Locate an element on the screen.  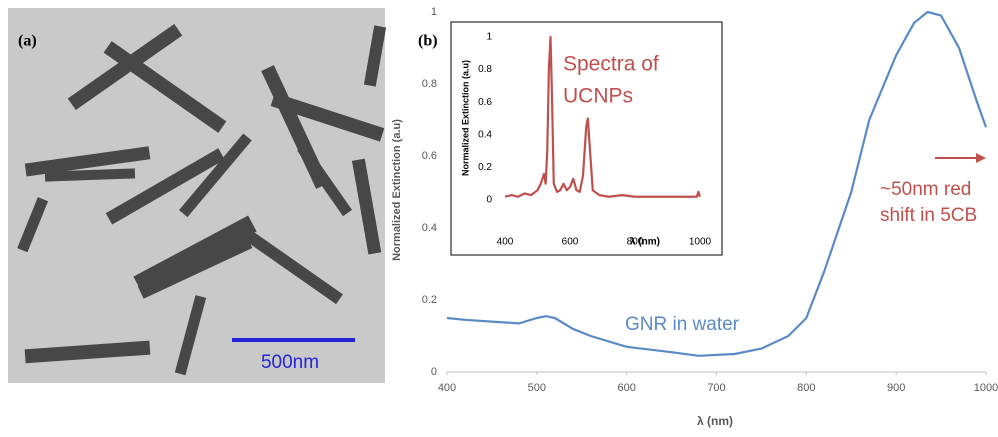
x-tick-label: 700 is located at coordinates (716, 388).